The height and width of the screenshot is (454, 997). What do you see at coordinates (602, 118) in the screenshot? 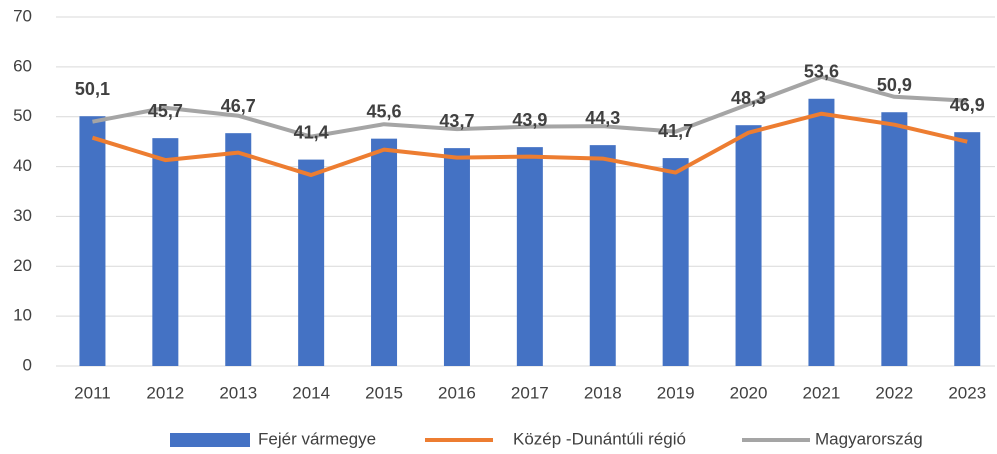
I see `data-label: 44,3` at bounding box center [602, 118].